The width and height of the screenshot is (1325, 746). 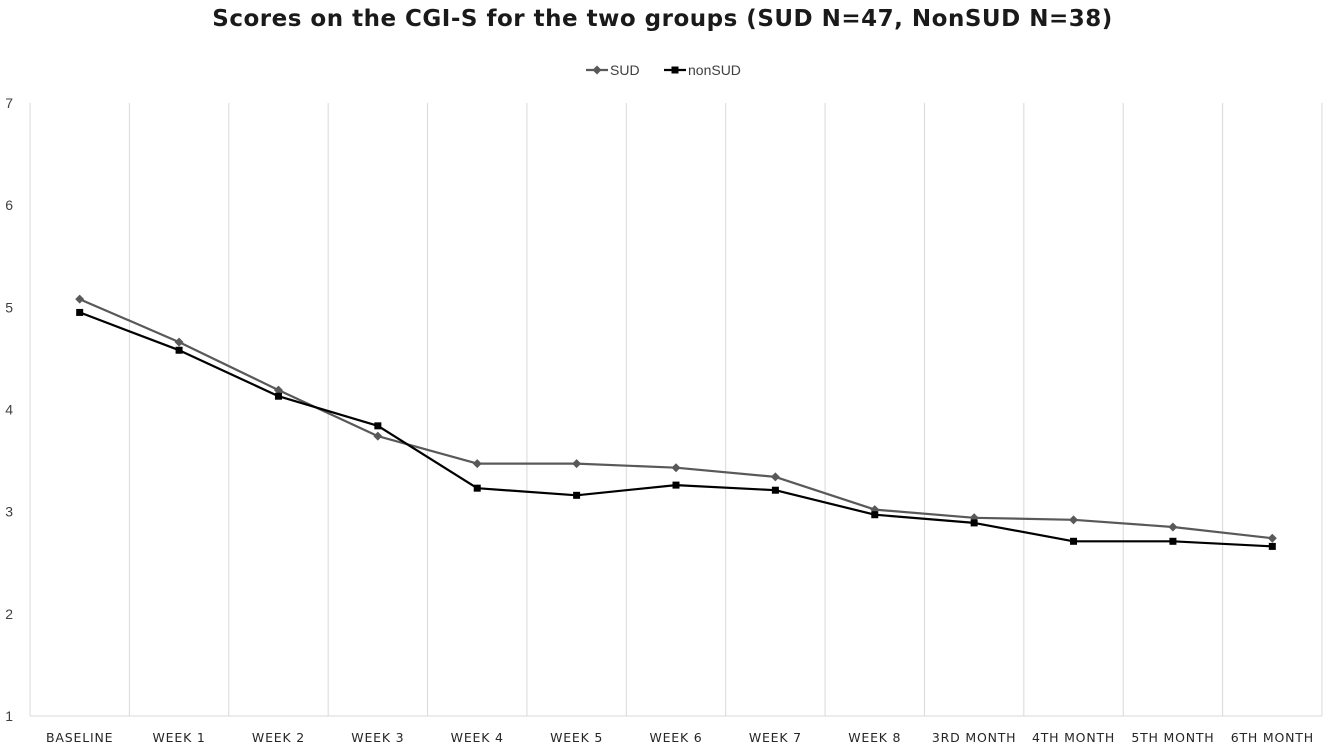 I want to click on y-tick-label: 4, so click(x=9, y=410).